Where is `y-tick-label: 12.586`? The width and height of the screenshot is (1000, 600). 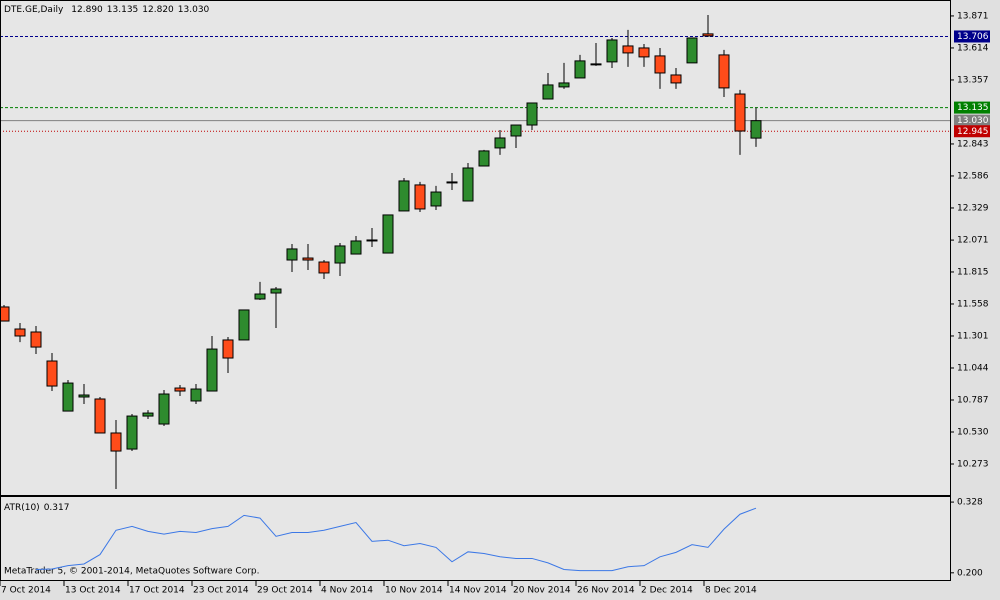
y-tick-label: 12.586 is located at coordinates (973, 176).